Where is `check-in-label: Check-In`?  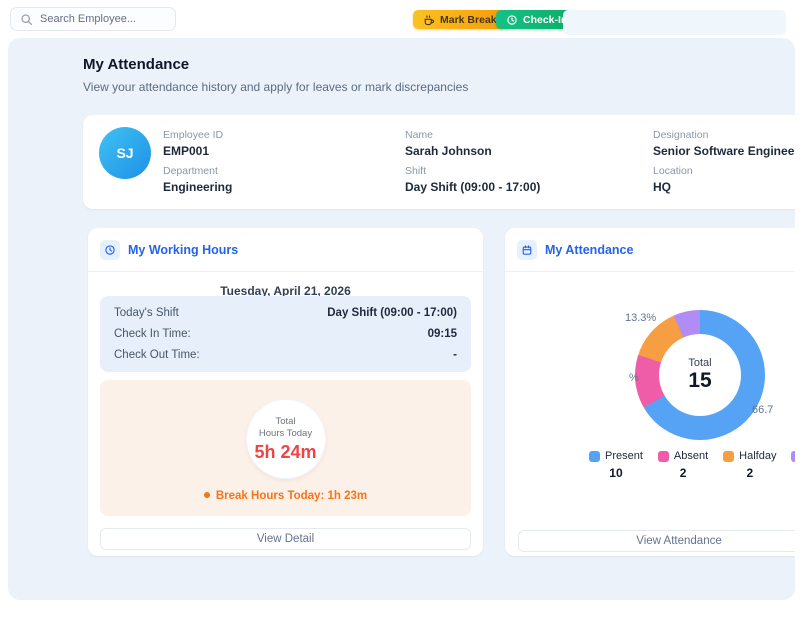 check-in-label: Check-In is located at coordinates (545, 19).